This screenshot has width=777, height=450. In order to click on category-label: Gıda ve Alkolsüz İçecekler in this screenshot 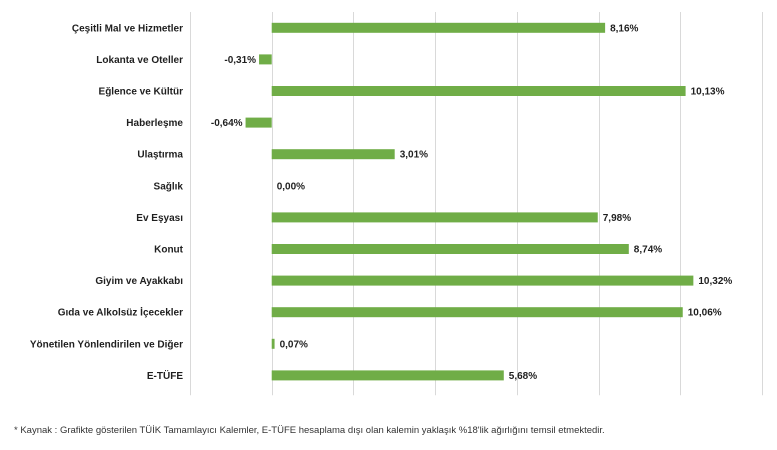, I will do `click(120, 312)`.